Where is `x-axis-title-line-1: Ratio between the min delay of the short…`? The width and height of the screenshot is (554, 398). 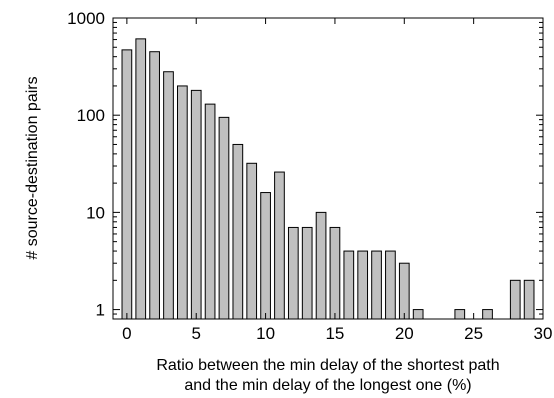
x-axis-title-line-1: Ratio between the min delay of the short… is located at coordinates (327, 365).